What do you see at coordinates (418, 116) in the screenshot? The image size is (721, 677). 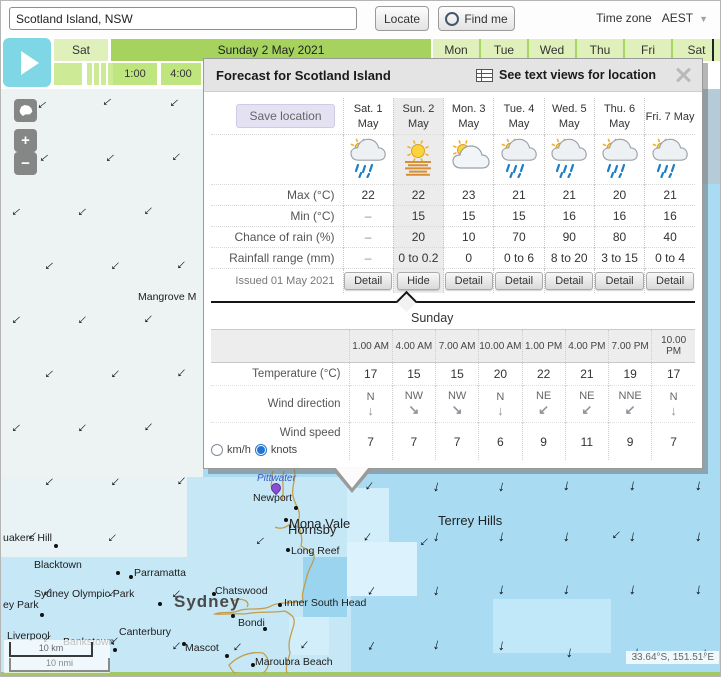 I see `day-header: Sun. 2 May` at bounding box center [418, 116].